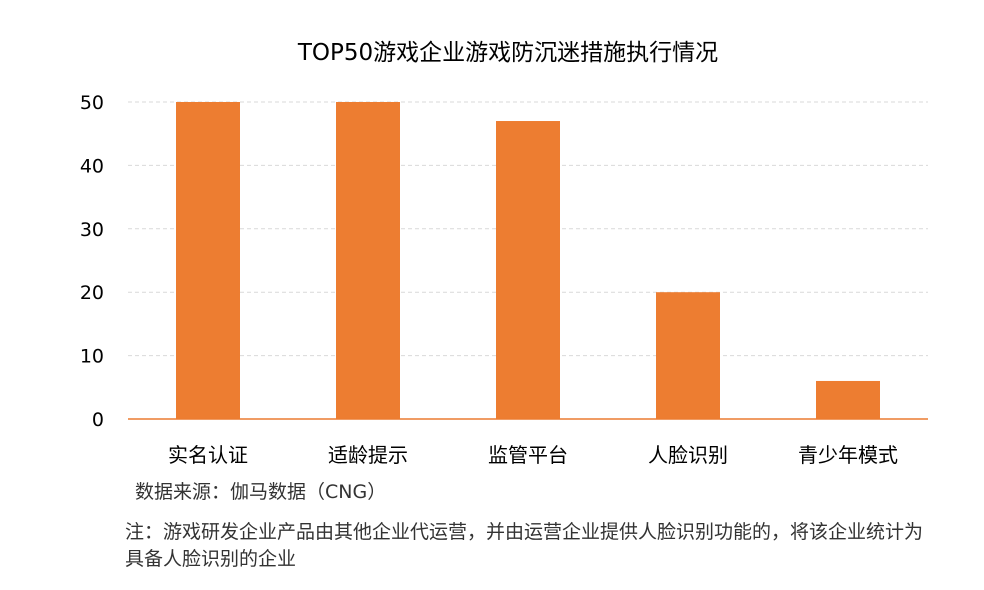  I want to click on x-category-label: 实名认证, so click(208, 455).